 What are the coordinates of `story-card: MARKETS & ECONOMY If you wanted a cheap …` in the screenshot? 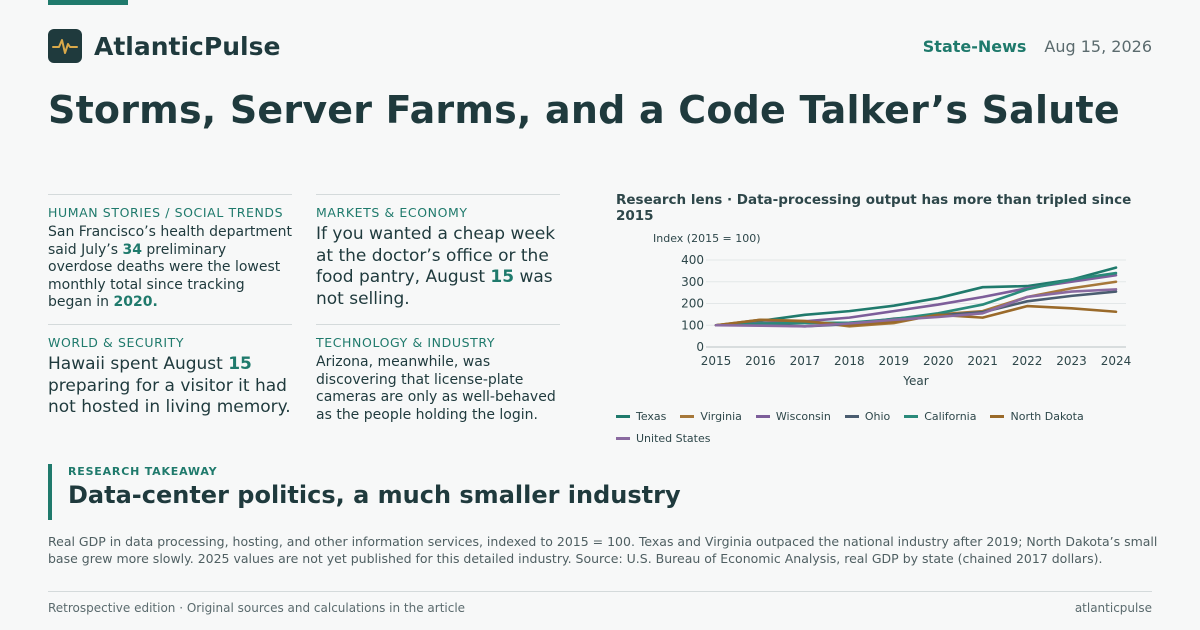 It's located at (438, 259).